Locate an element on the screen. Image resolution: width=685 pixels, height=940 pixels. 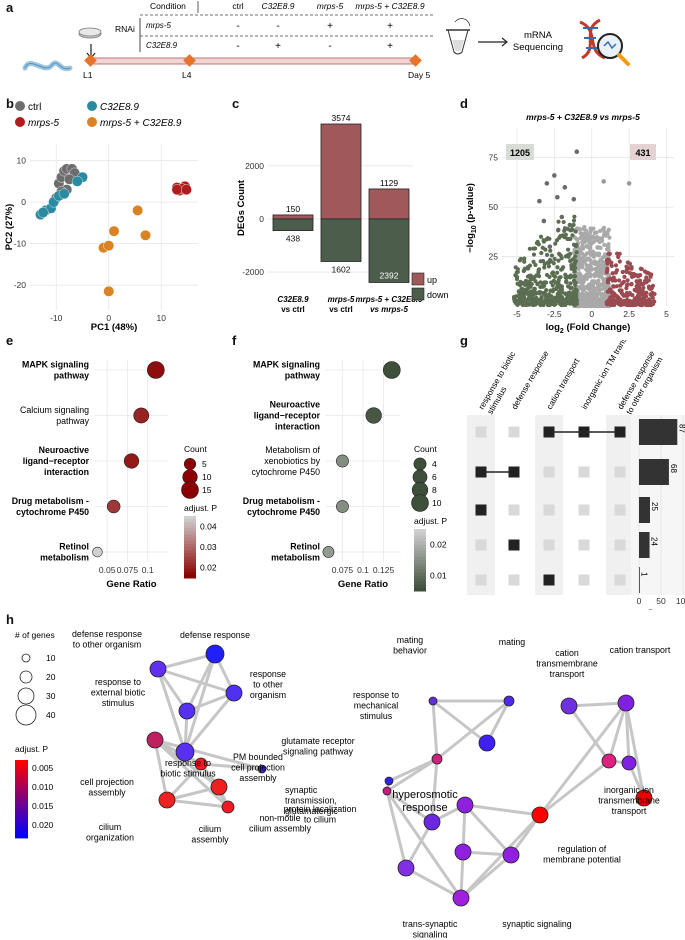
count-legend-title: Count is located at coordinates (195, 449).